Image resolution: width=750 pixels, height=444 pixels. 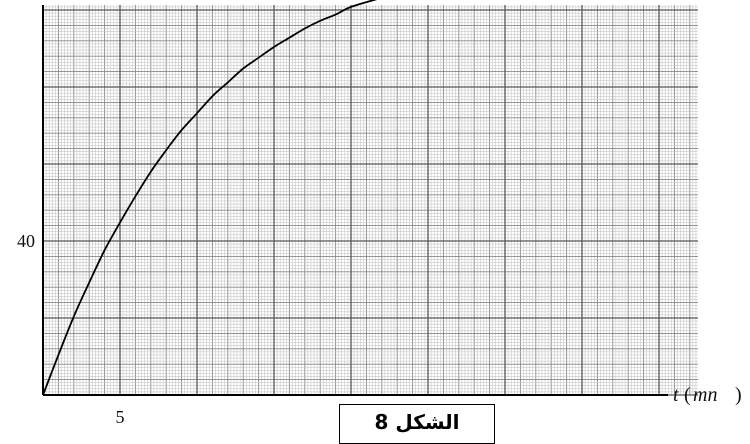 I want to click on x-axis-label-open-paren: (, so click(x=687, y=395).